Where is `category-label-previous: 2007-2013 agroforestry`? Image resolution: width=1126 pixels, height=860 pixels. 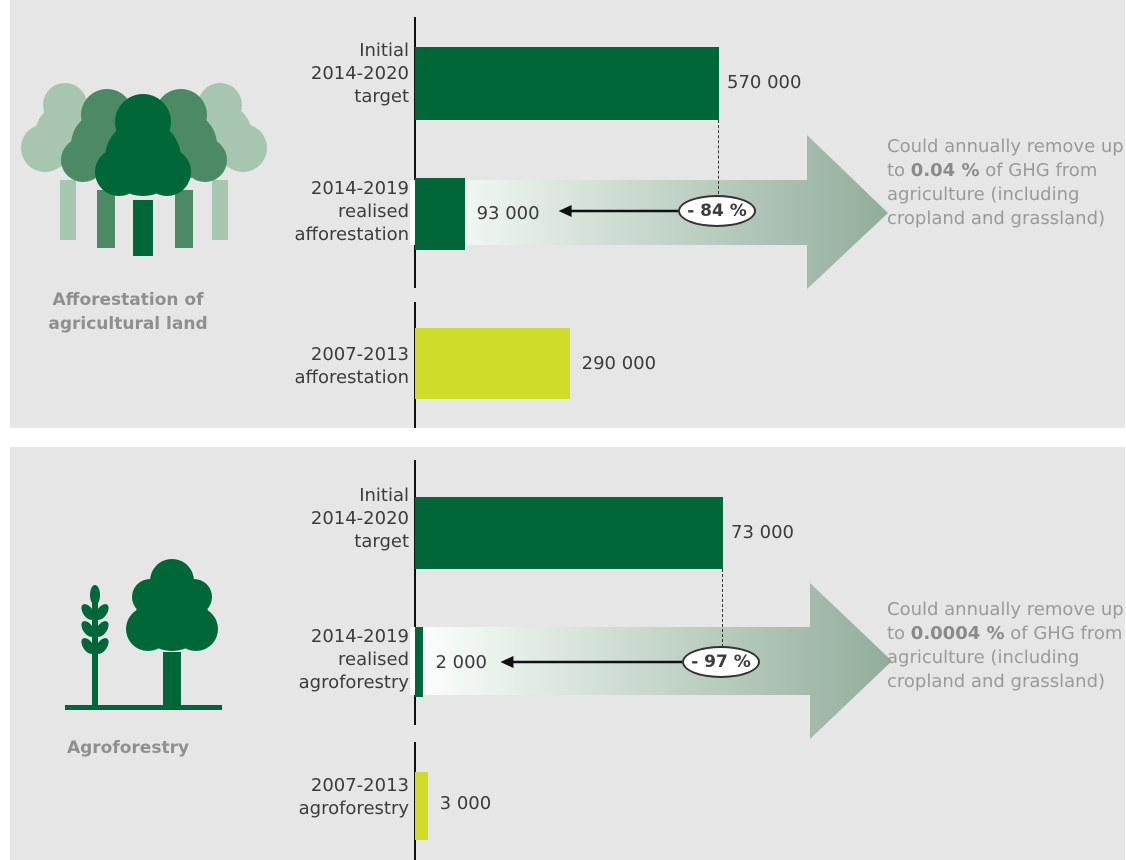
category-label-previous: 2007-2013 agroforestry is located at coordinates (354, 797).